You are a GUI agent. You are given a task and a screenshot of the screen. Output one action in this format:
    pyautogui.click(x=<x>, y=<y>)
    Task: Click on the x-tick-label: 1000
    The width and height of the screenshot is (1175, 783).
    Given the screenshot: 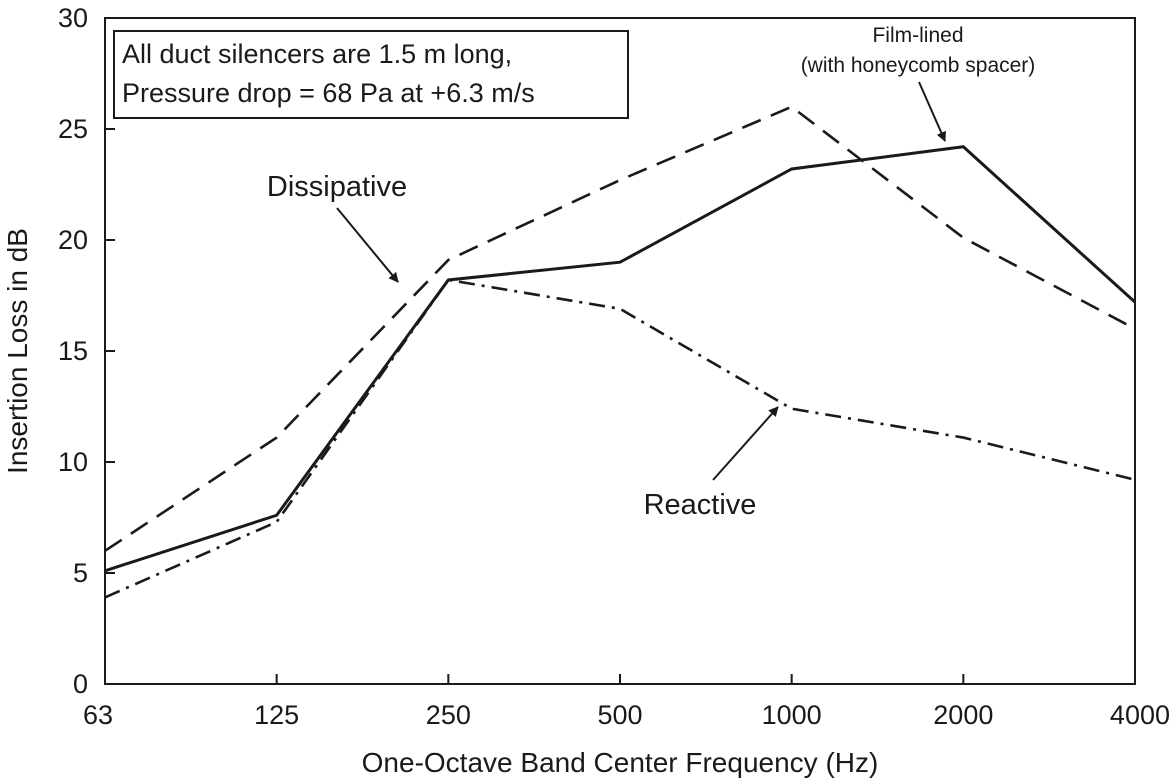 What is the action you would take?
    pyautogui.click(x=792, y=715)
    